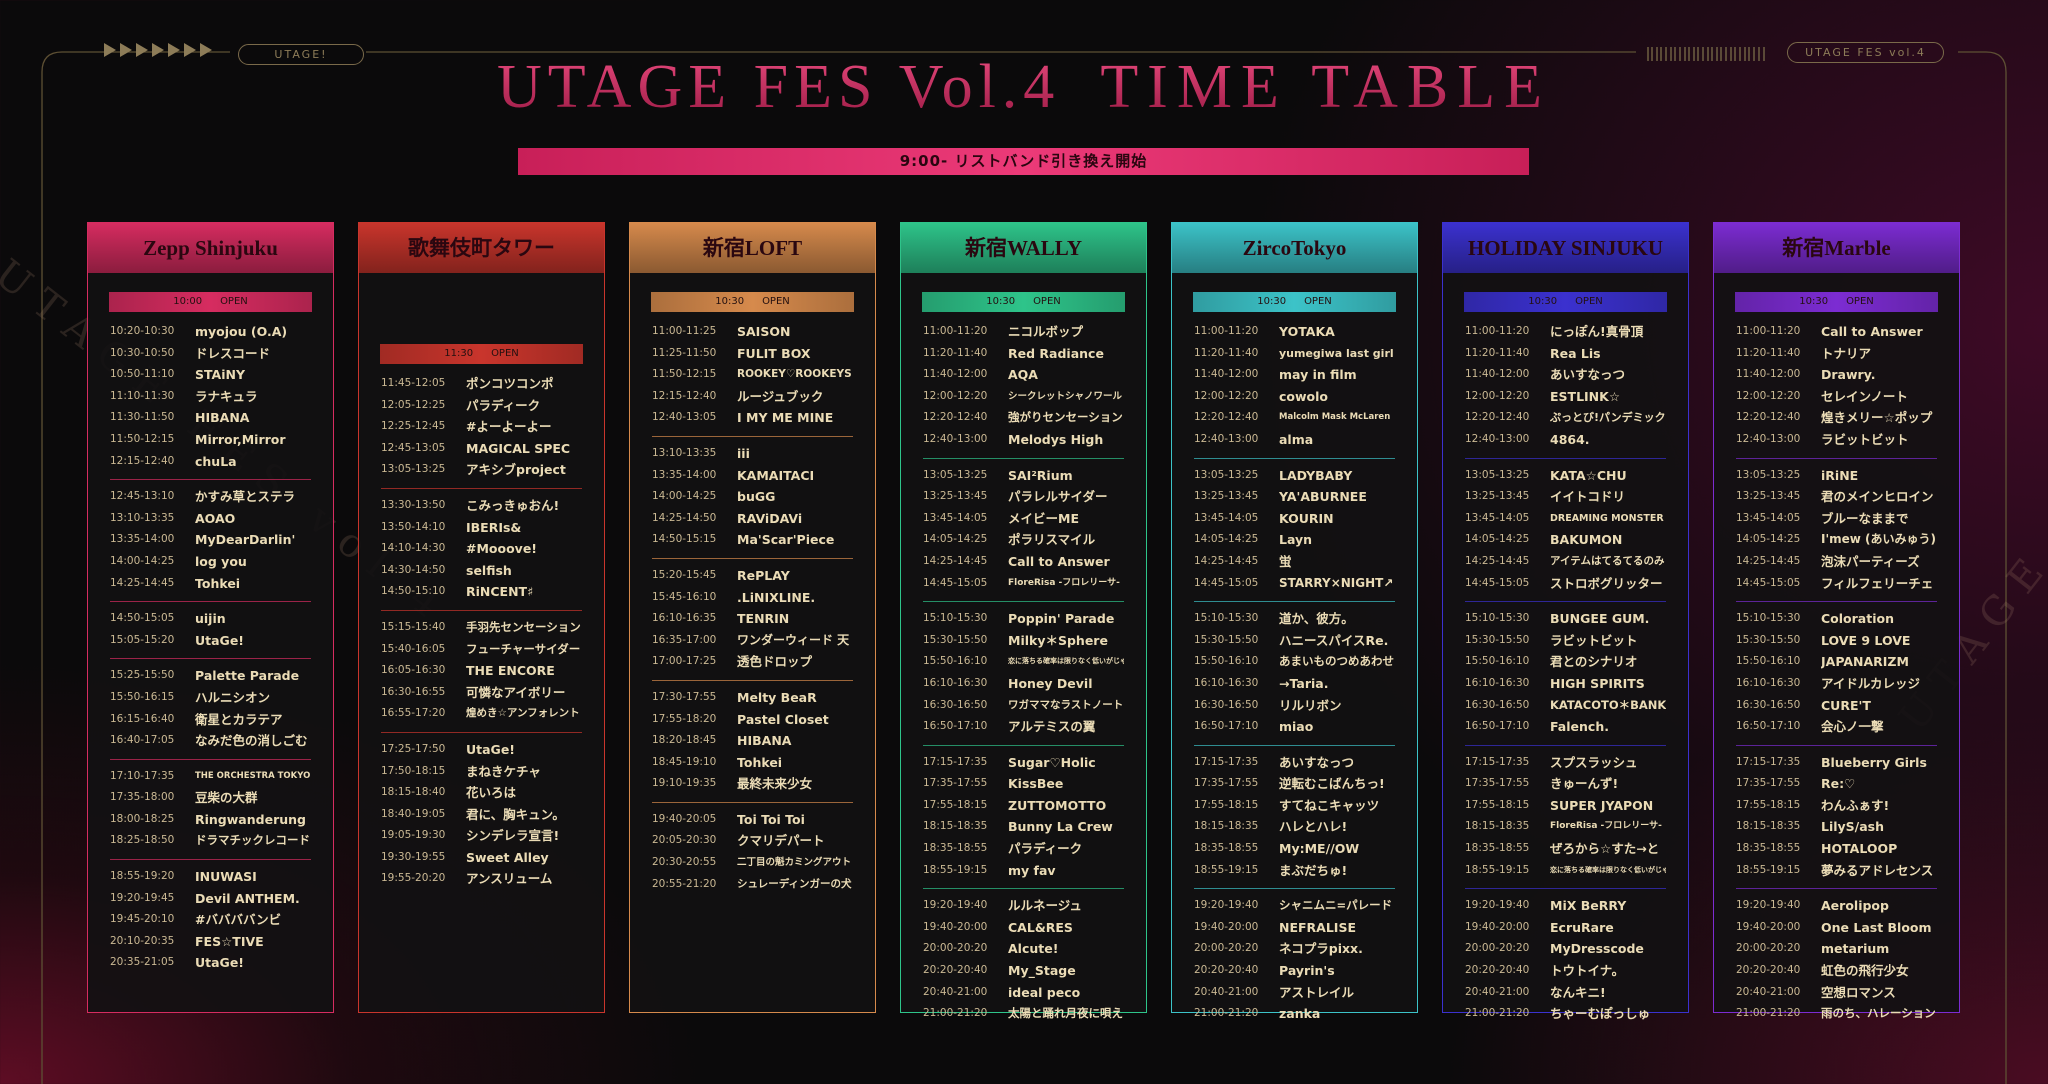 The height and width of the screenshot is (1084, 2048). What do you see at coordinates (1836, 248) in the screenshot?
I see `venue-name: 新宿Marble` at bounding box center [1836, 248].